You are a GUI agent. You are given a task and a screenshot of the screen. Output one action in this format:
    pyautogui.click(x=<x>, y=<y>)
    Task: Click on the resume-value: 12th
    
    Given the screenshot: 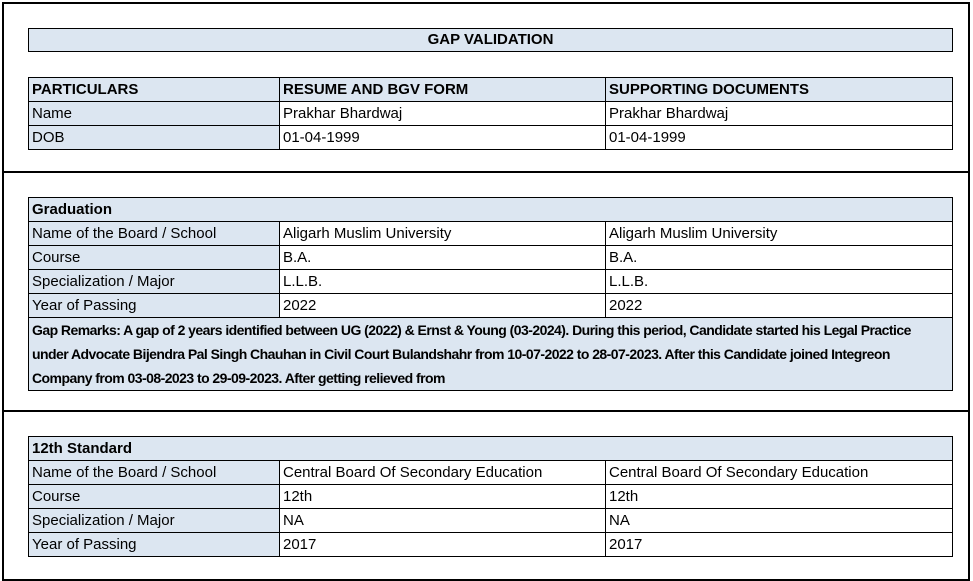 What is the action you would take?
    pyautogui.click(x=442, y=496)
    